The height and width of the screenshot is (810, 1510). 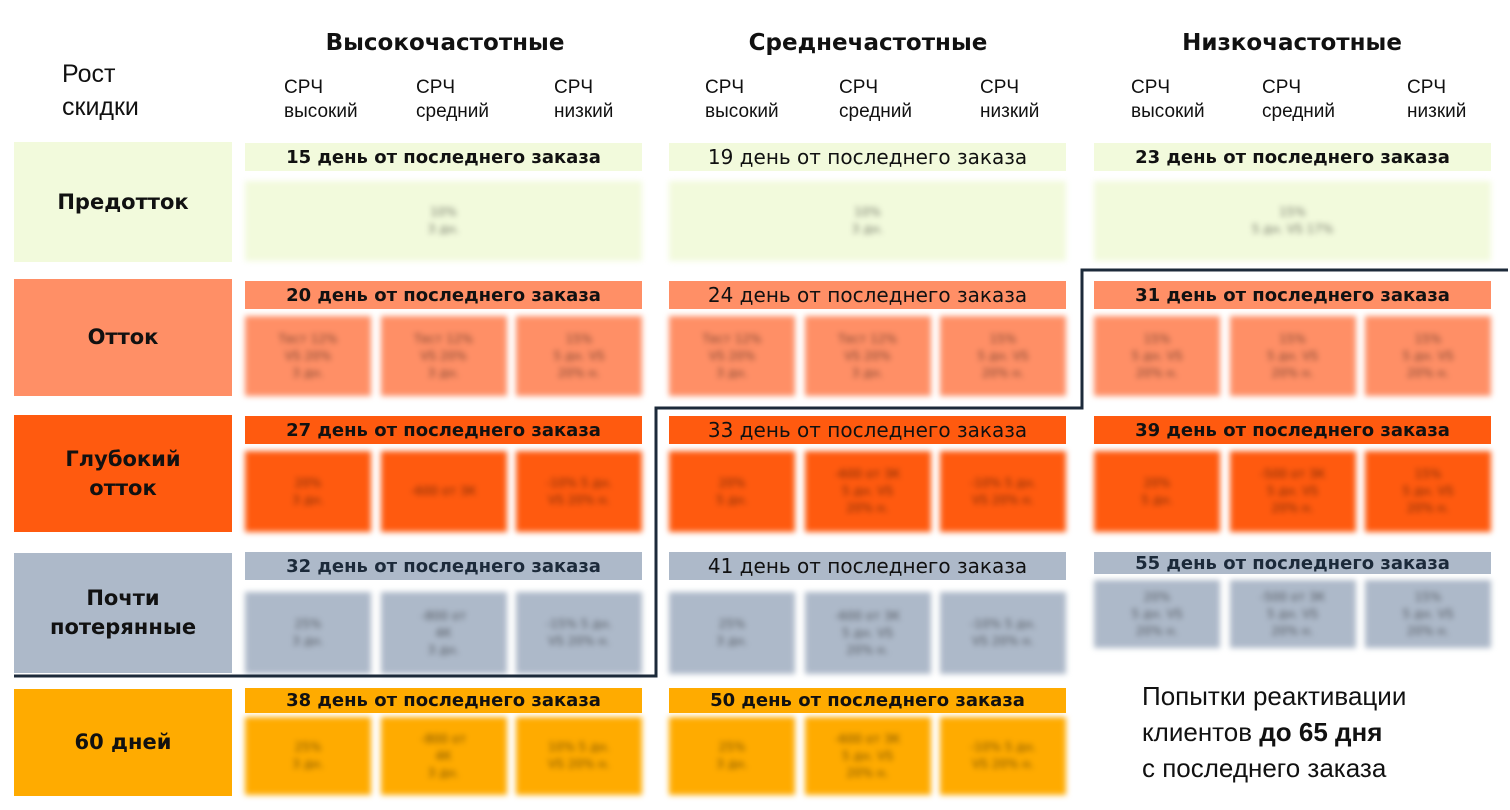 What do you see at coordinates (867, 566) in the screenshot?
I see `day-band: 41 день от последнего заказа` at bounding box center [867, 566].